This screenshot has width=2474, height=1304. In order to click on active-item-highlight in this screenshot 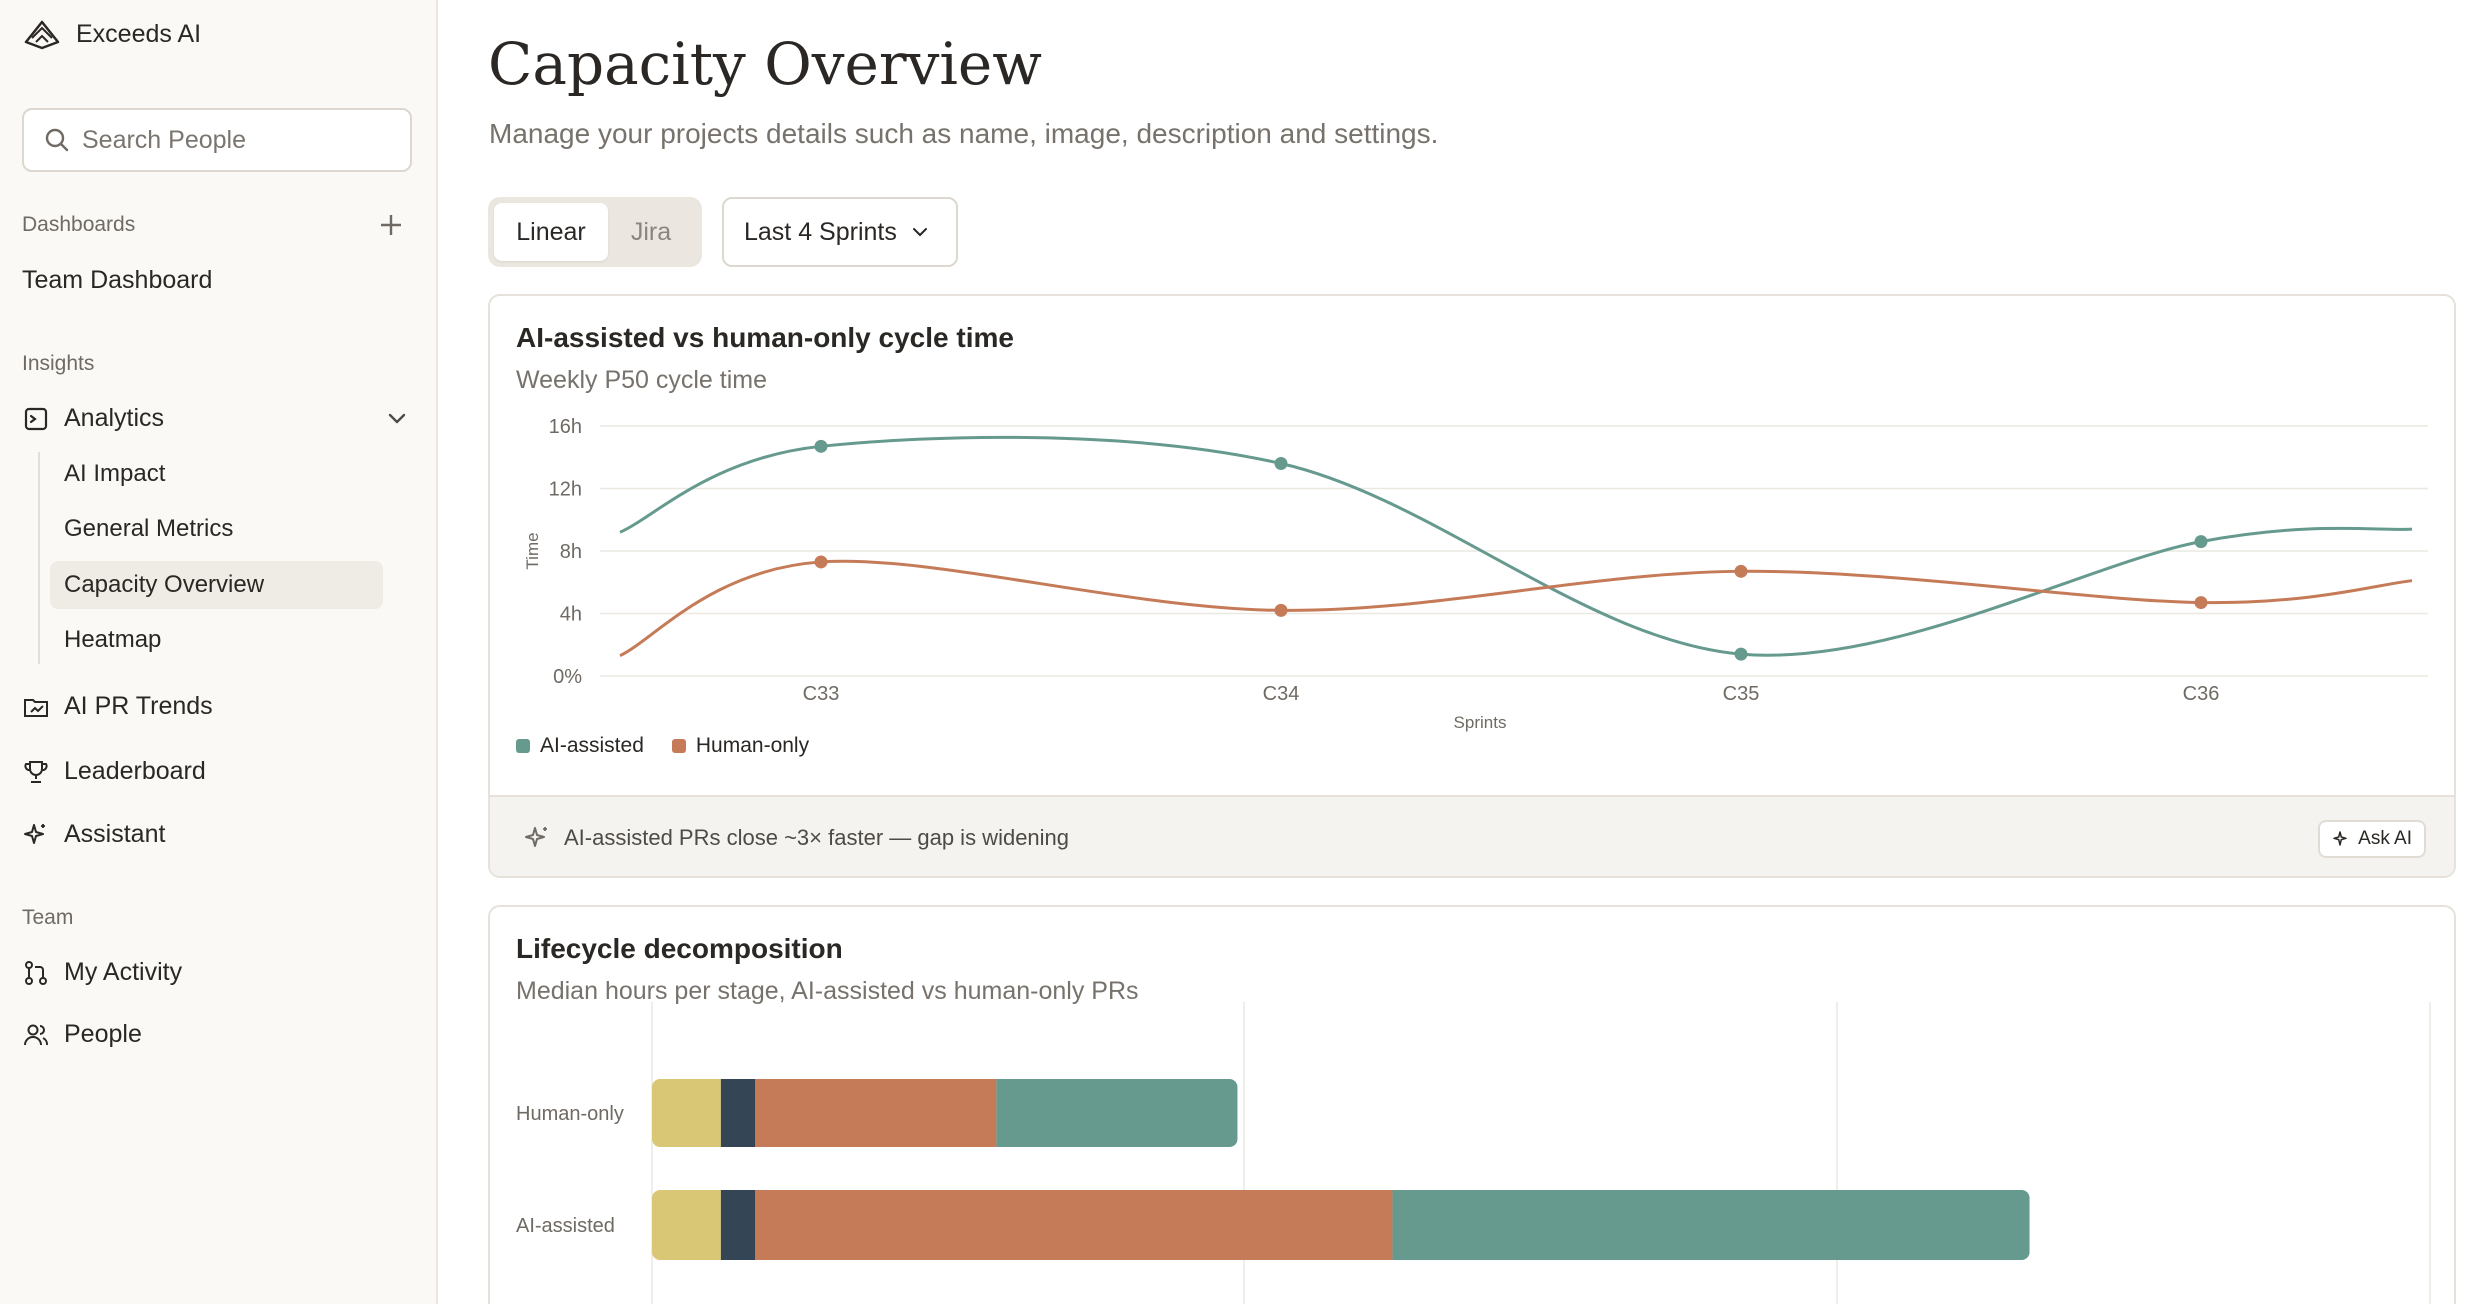, I will do `click(216, 585)`.